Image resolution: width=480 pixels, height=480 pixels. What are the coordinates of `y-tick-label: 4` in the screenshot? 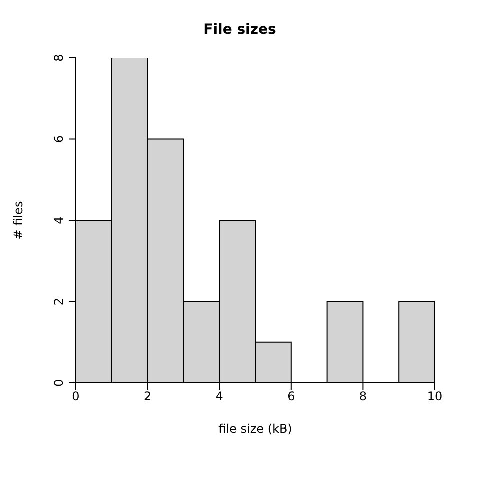 It's located at (59, 220).